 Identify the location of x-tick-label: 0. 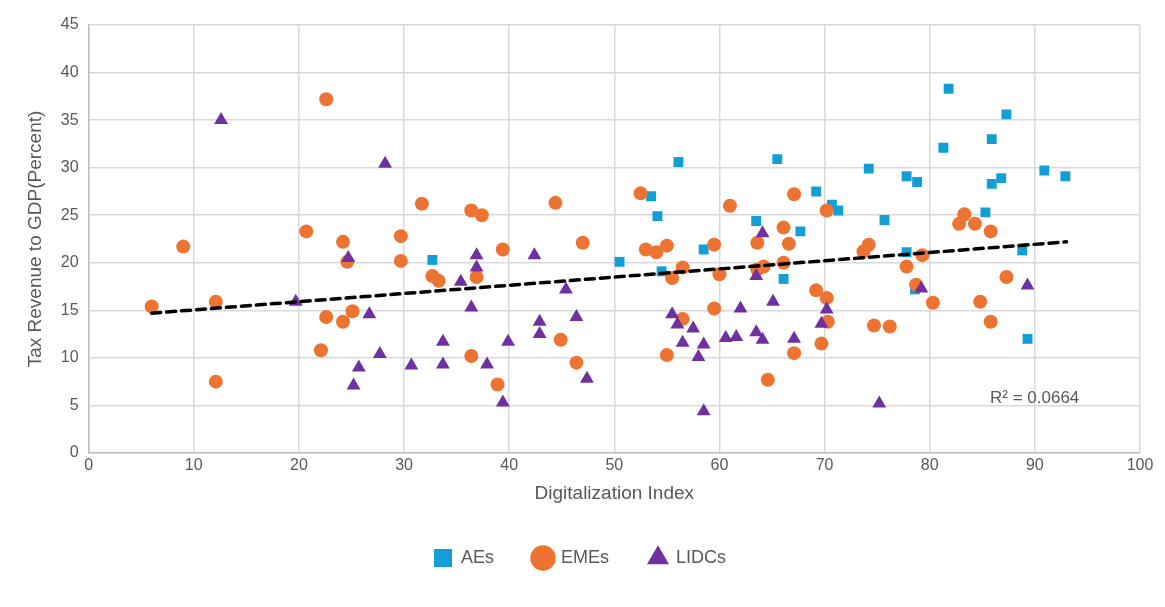
(89, 465).